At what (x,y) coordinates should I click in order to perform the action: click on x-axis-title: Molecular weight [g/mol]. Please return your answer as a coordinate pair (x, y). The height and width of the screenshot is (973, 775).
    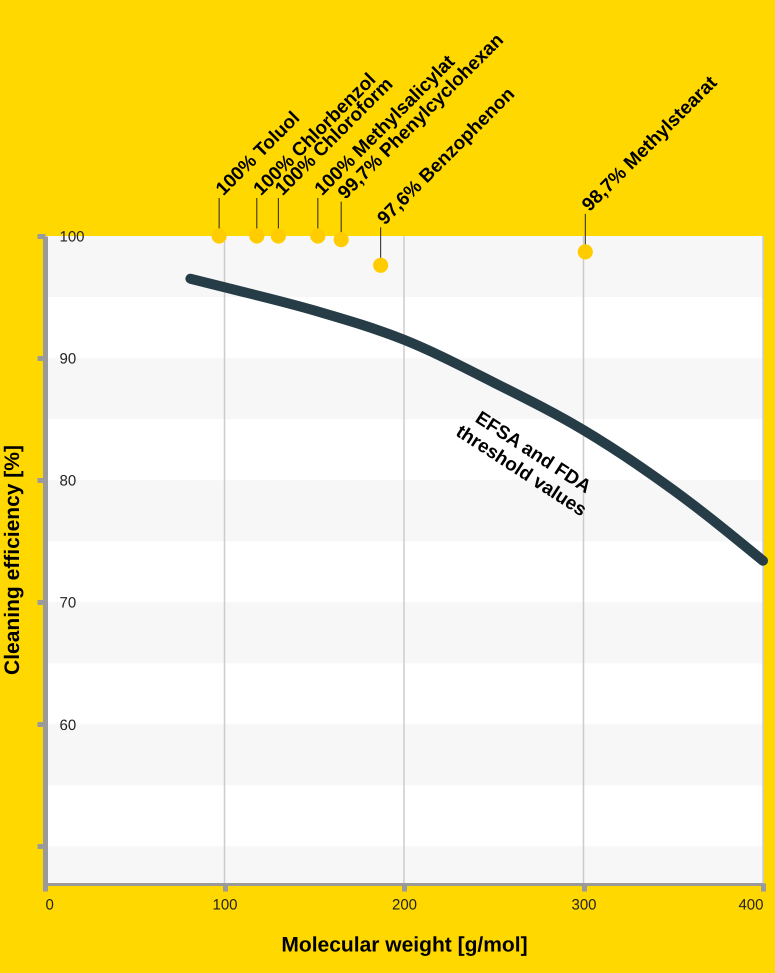
    Looking at the image, I should click on (404, 945).